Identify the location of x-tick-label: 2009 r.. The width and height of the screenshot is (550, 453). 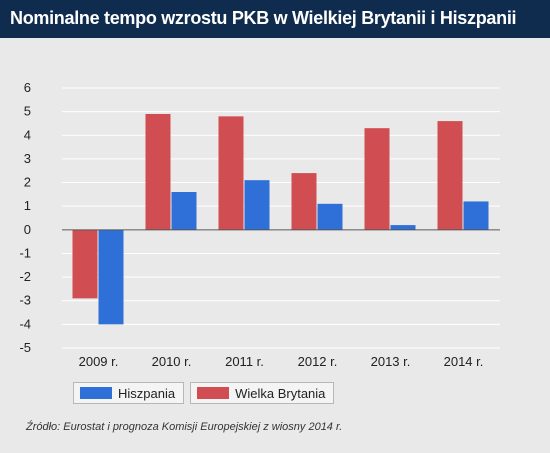
(99, 361).